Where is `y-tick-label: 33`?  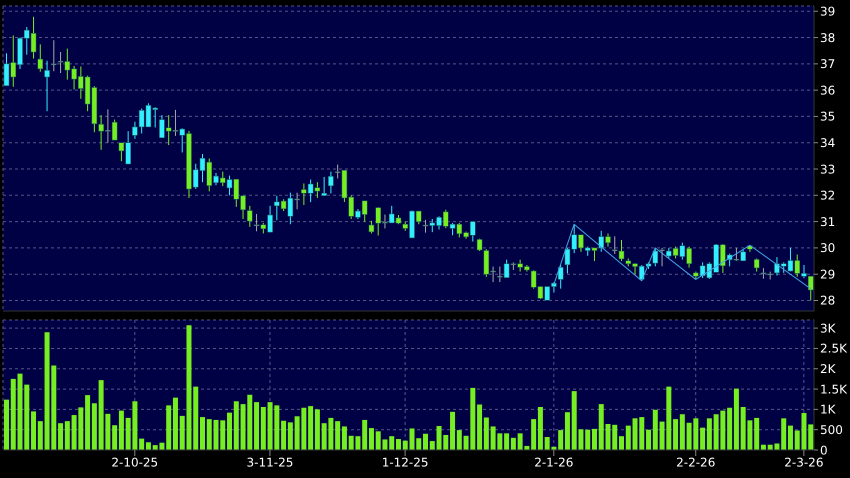 y-tick-label: 33 is located at coordinates (828, 169).